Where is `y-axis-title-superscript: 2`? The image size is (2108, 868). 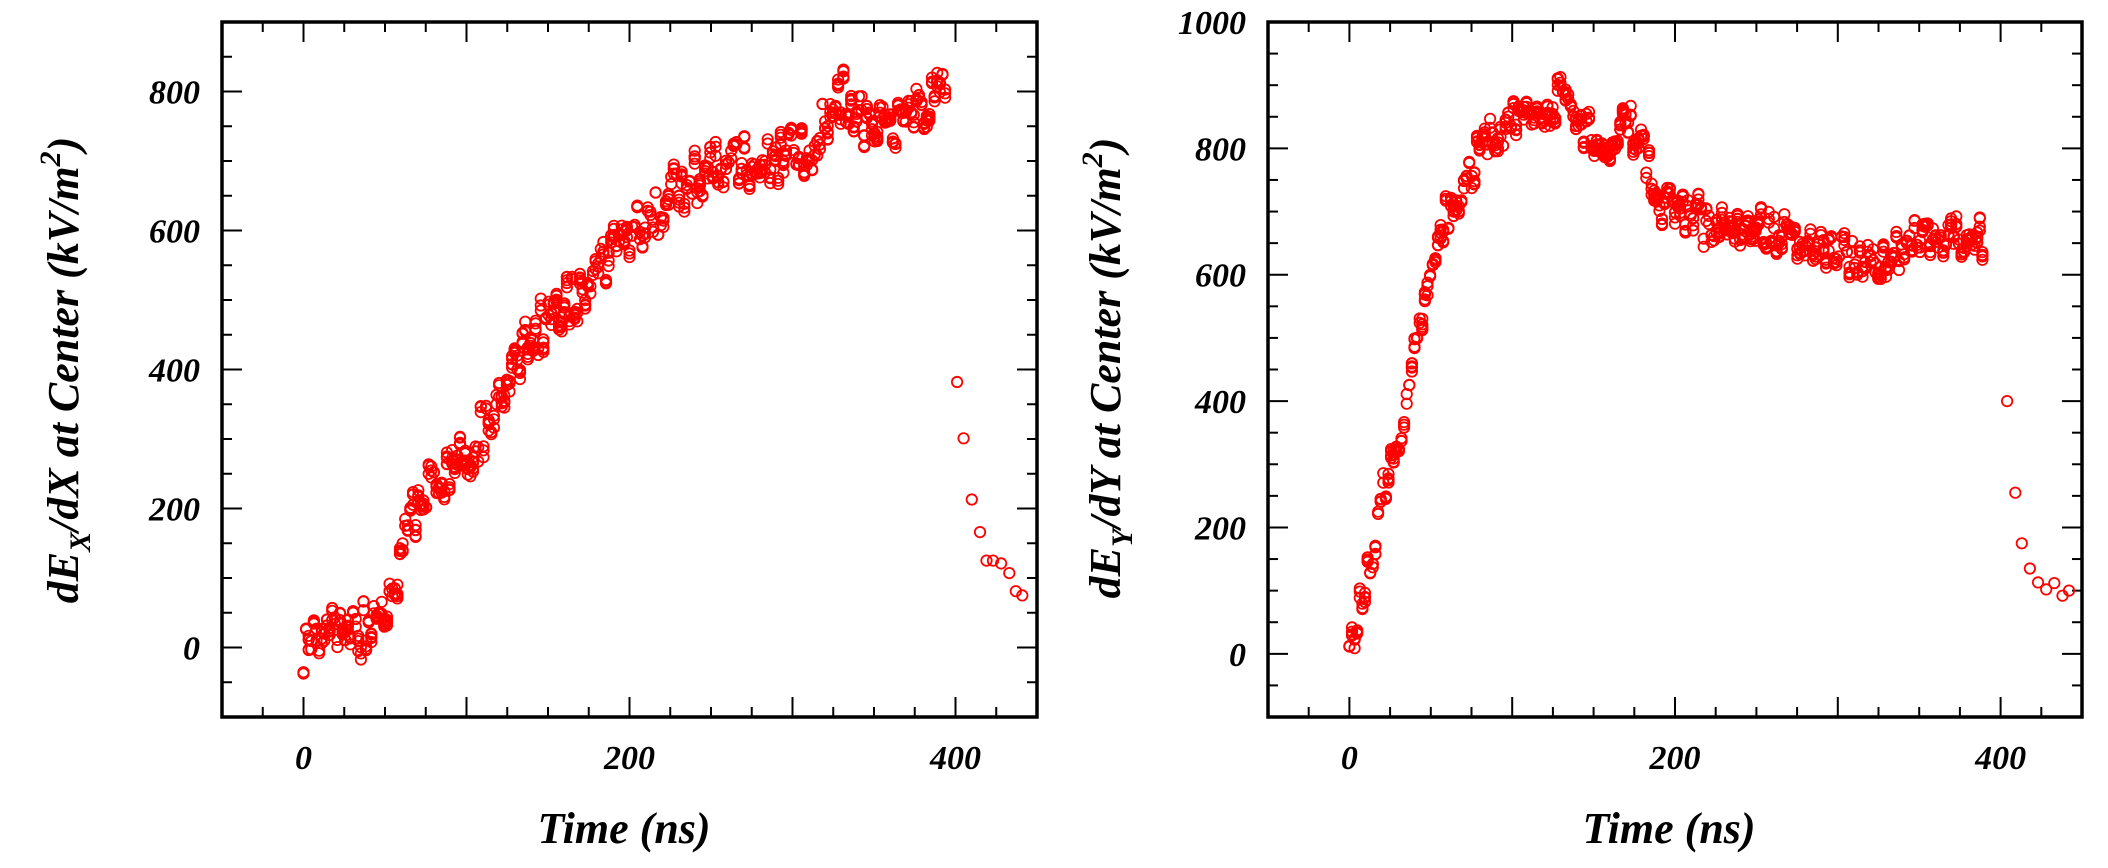 y-axis-title-superscript: 2 is located at coordinates (50, 159).